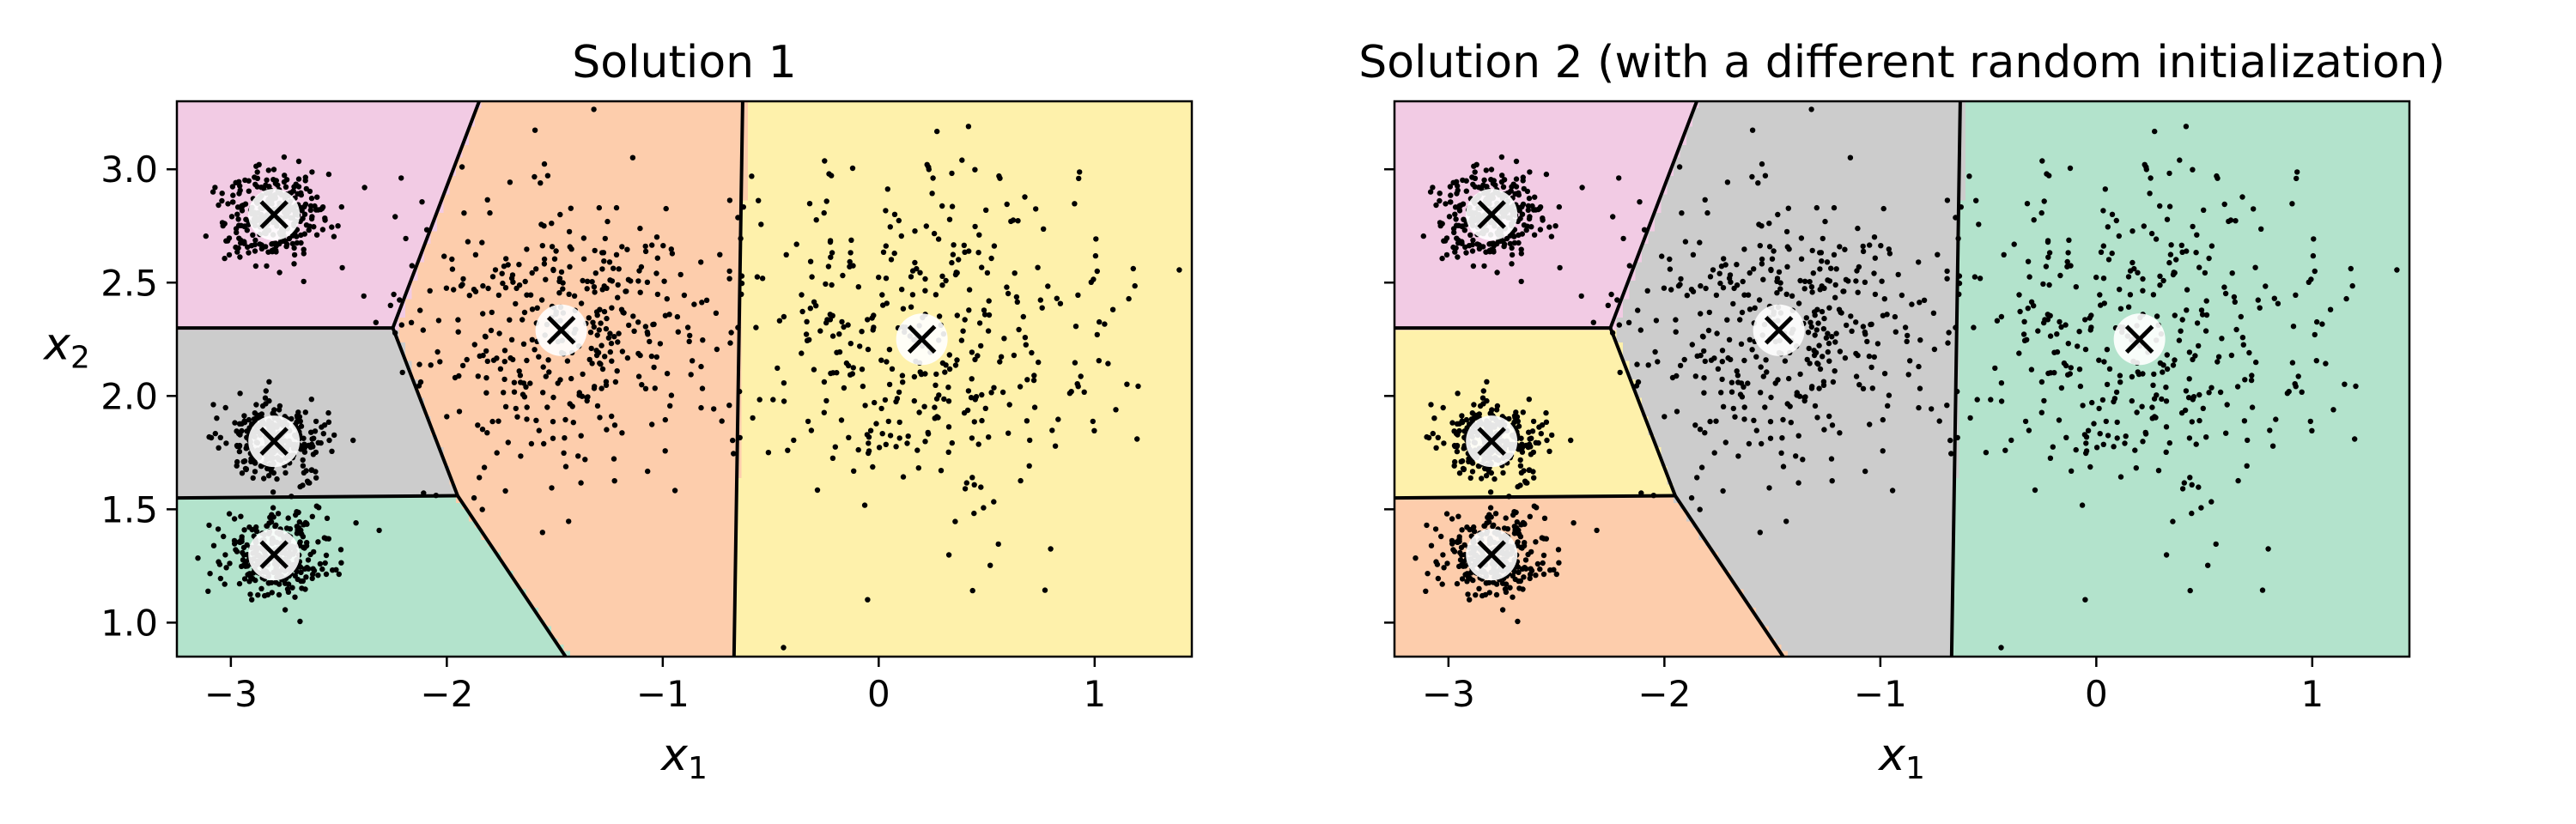 The image size is (2576, 824). I want to click on y-tick-label: 1.5, so click(129, 509).